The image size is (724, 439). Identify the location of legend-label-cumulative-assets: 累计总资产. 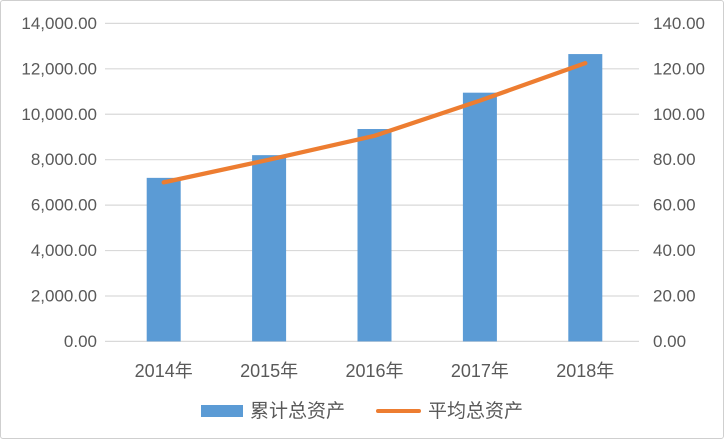
(297, 411).